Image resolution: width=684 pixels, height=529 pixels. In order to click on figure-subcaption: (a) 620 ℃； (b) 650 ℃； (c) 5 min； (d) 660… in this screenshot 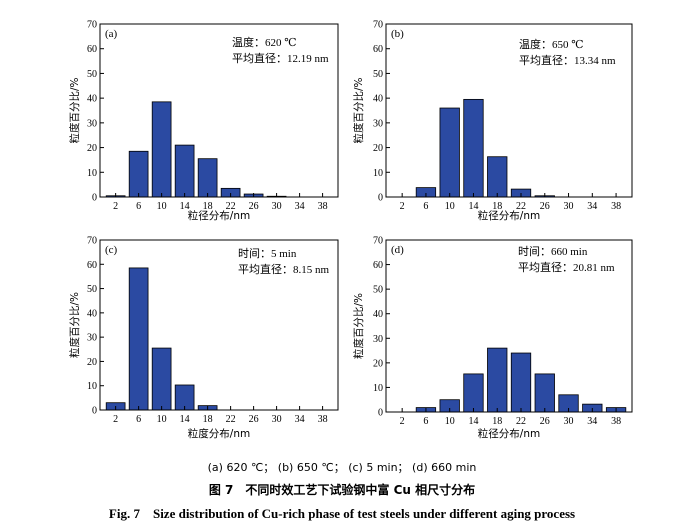, I will do `click(342, 467)`.